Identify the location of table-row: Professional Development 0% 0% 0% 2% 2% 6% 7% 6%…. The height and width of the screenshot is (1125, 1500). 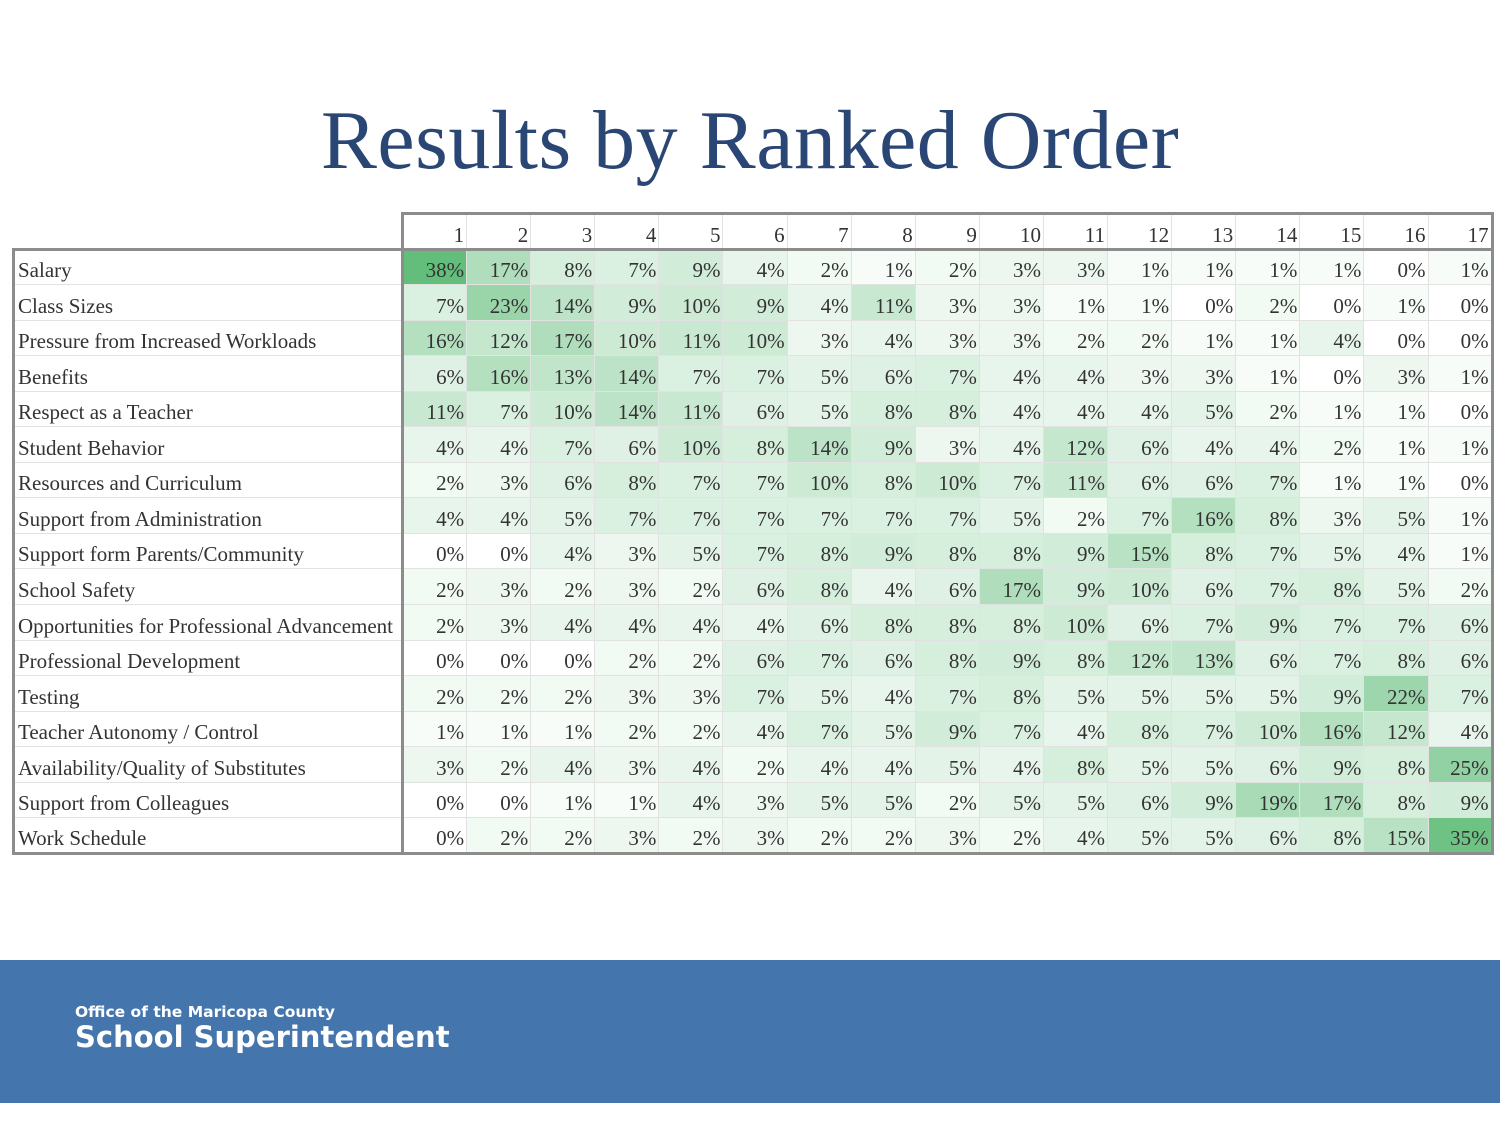
(753, 658).